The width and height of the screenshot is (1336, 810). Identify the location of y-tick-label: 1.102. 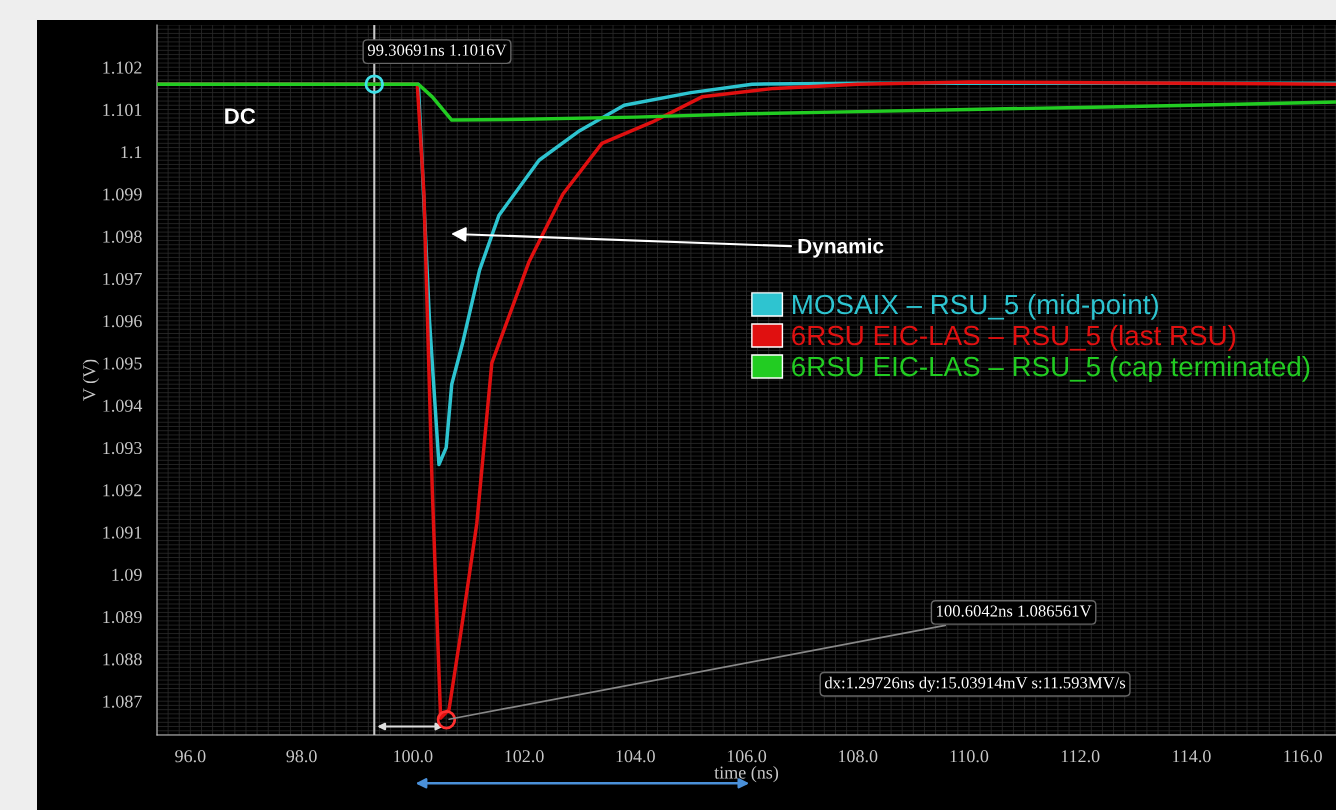
(122, 67).